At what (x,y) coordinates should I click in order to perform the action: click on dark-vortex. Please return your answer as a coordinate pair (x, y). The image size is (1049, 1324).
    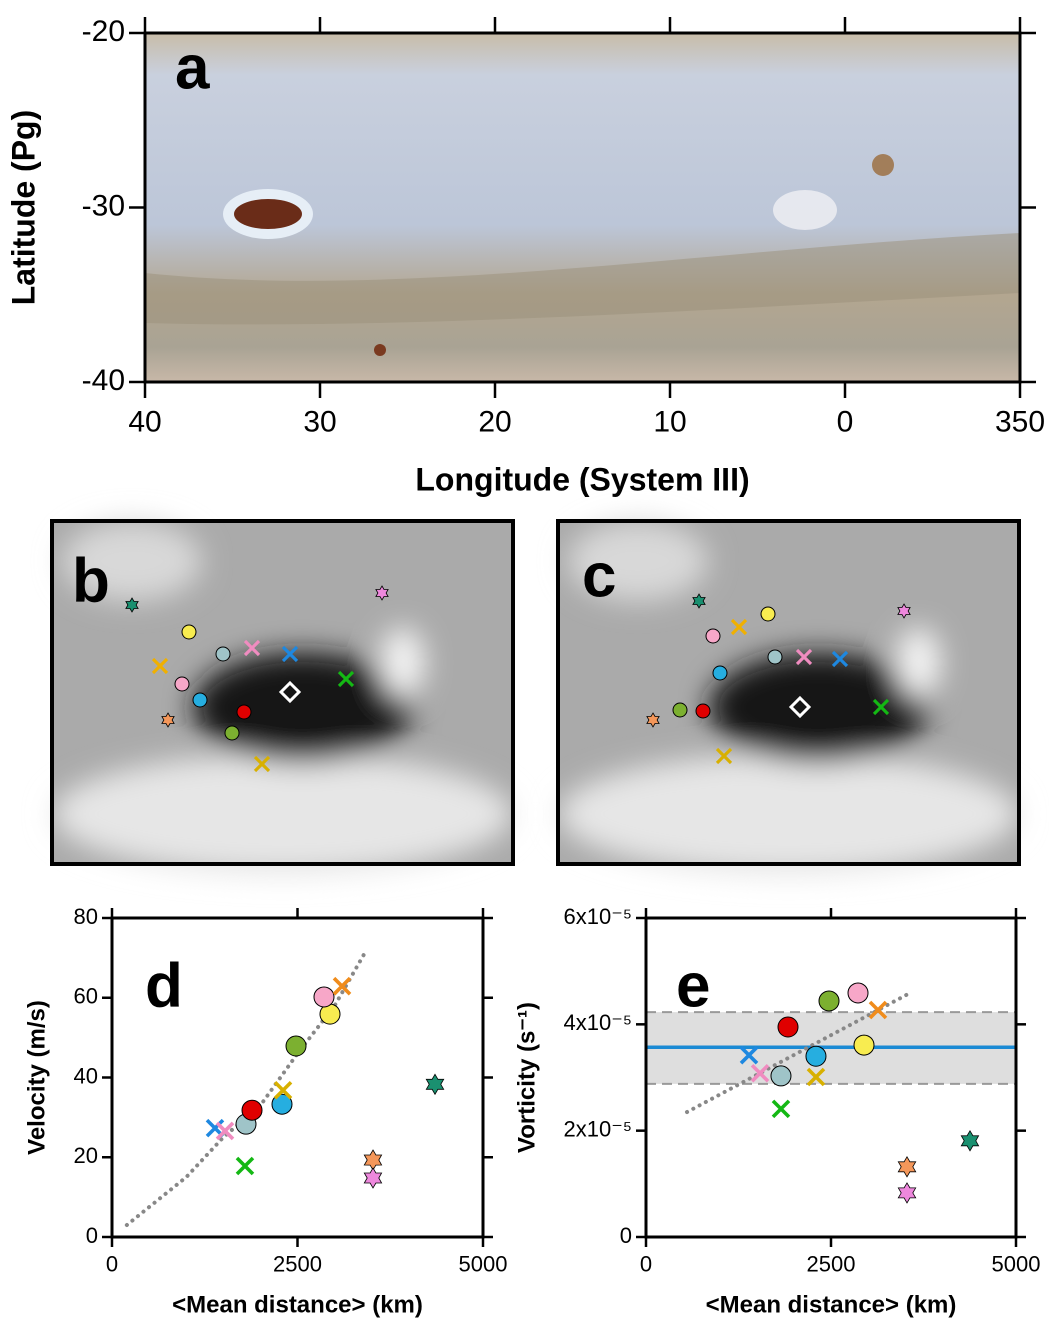
    Looking at the image, I should click on (302, 707).